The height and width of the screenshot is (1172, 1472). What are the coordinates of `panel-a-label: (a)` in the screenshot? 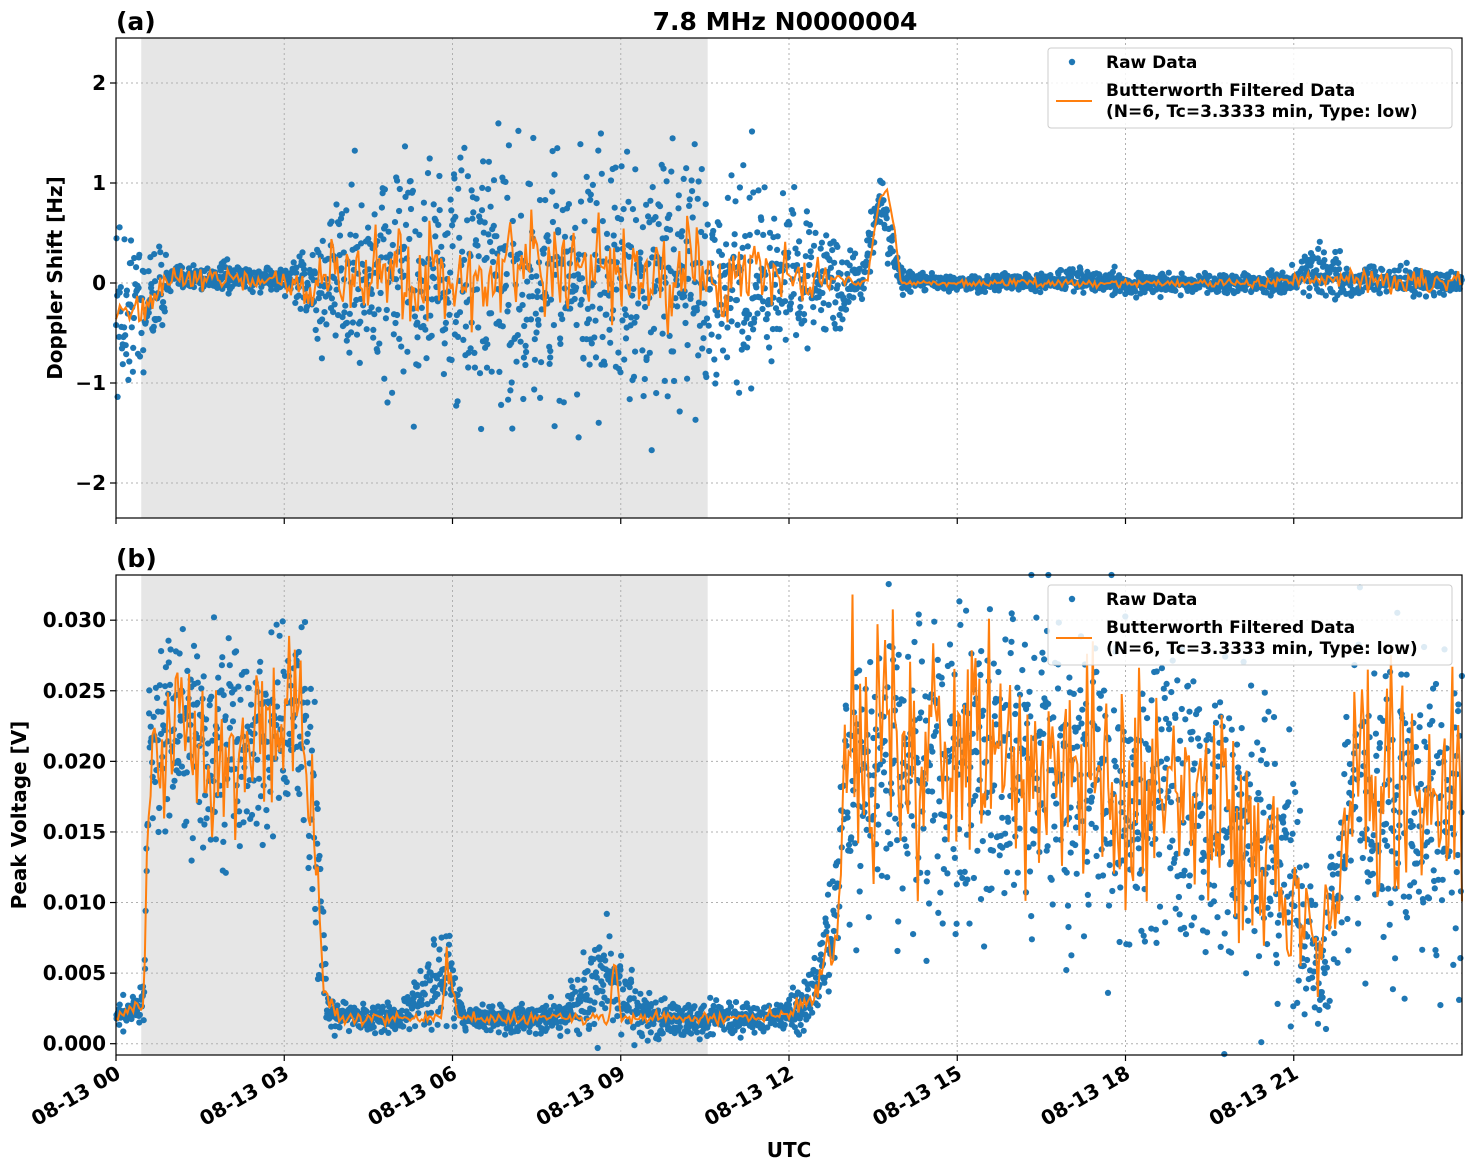 It's located at (136, 21).